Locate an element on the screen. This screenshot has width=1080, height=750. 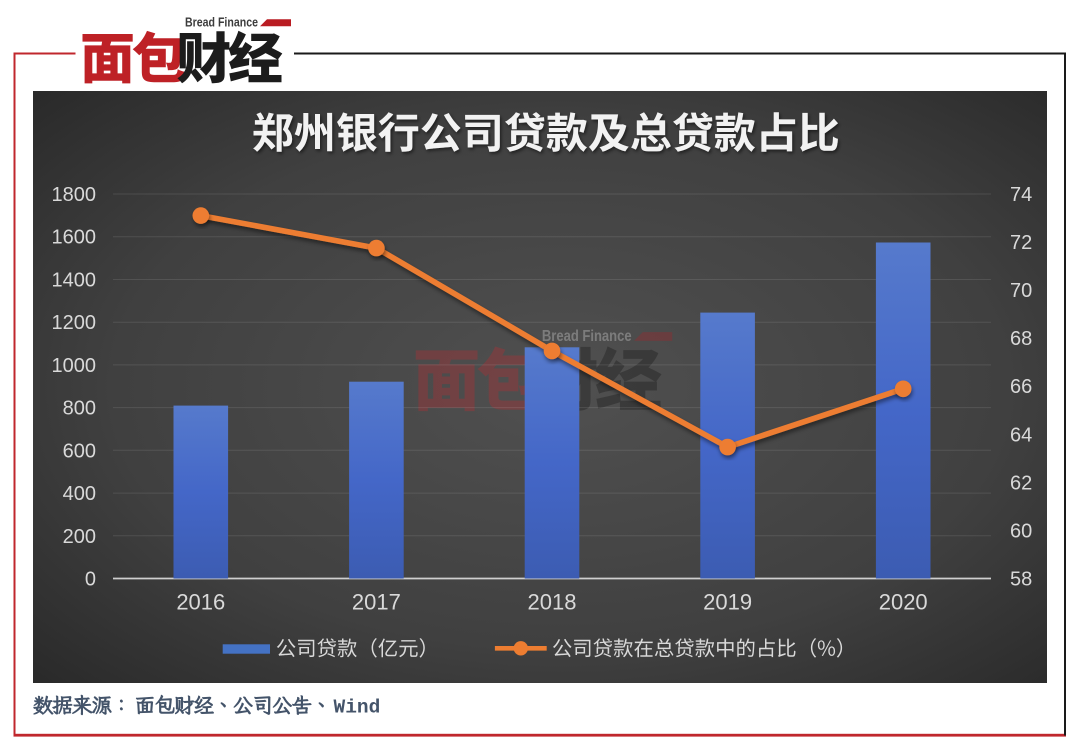
svg-text: 2019 is located at coordinates (727, 602).